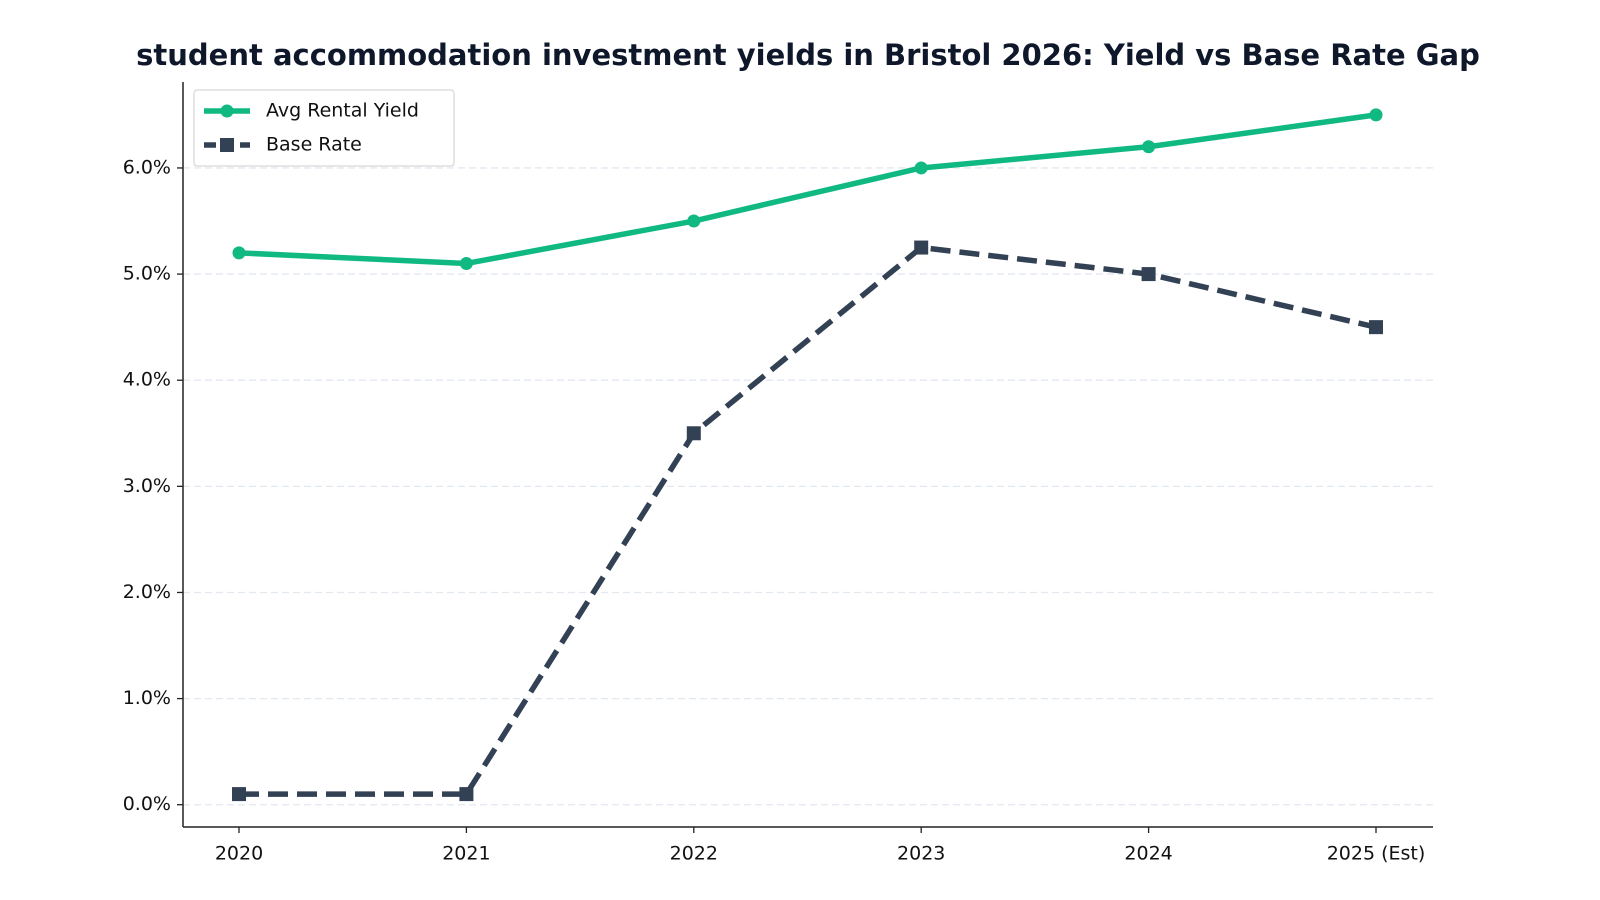  Describe the element at coordinates (1376, 854) in the screenshot. I see `x-tick-label: 2025 (Est)` at that location.